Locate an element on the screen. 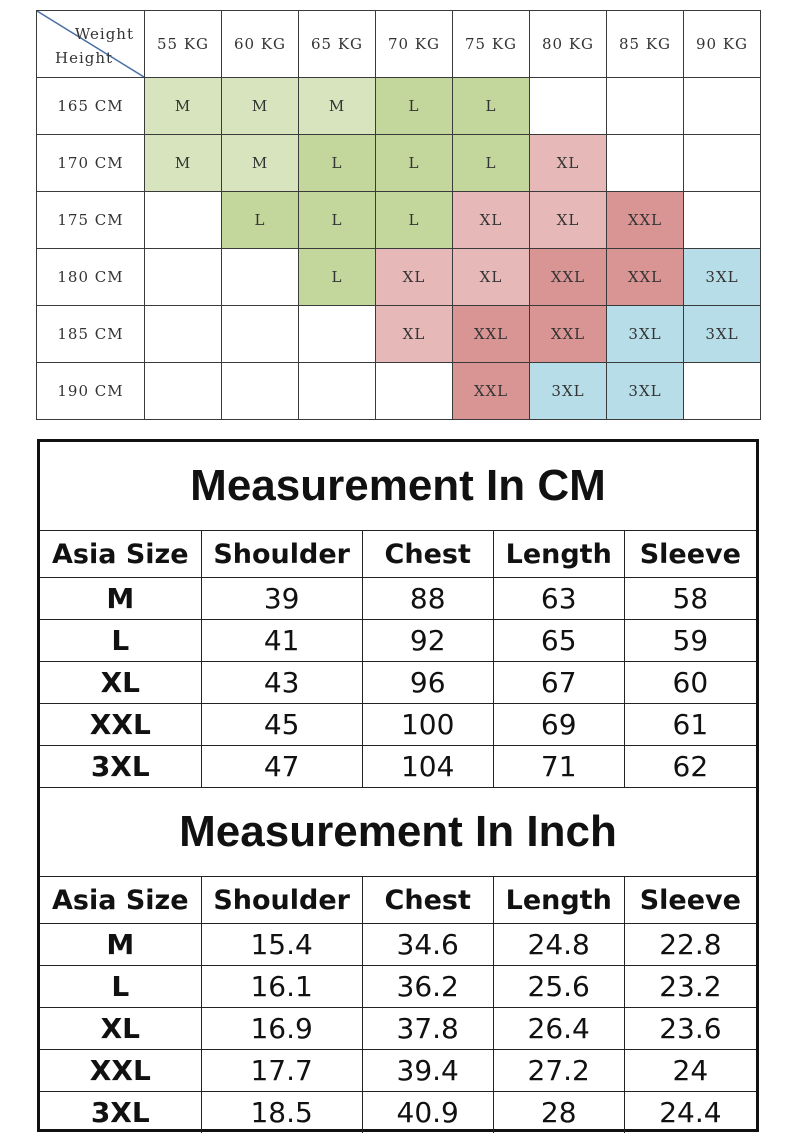 This screenshot has height=1143, width=800. matrix-row: 175 CM L L L XL XL XXL is located at coordinates (398, 220).